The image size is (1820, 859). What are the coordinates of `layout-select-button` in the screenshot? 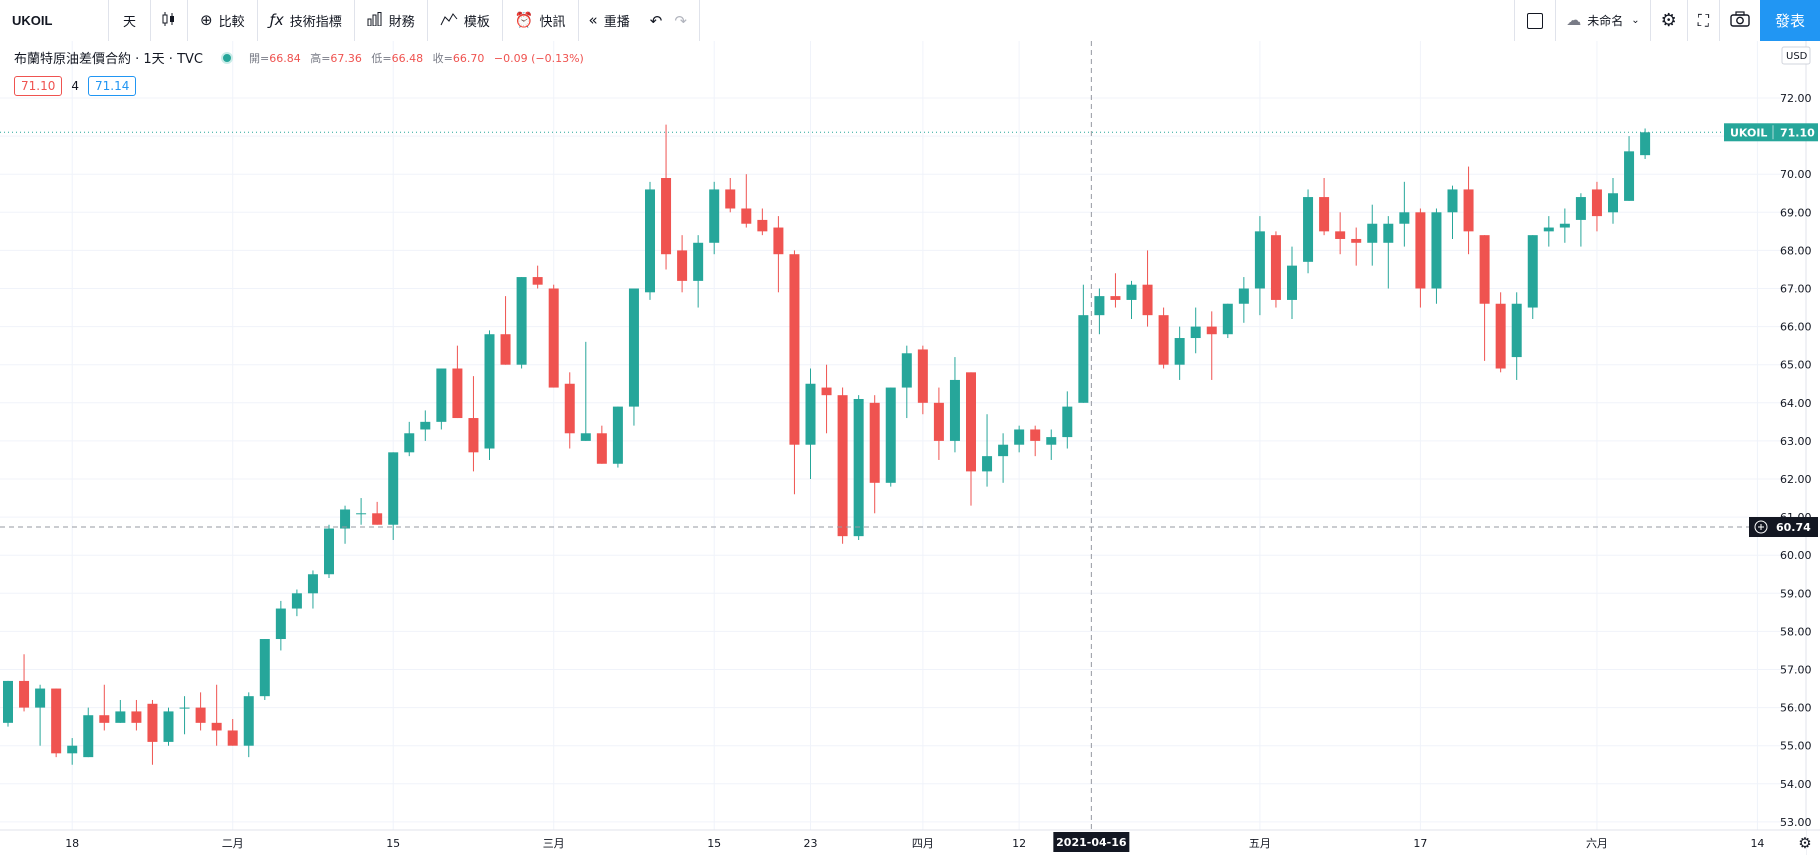 It's located at (1534, 20).